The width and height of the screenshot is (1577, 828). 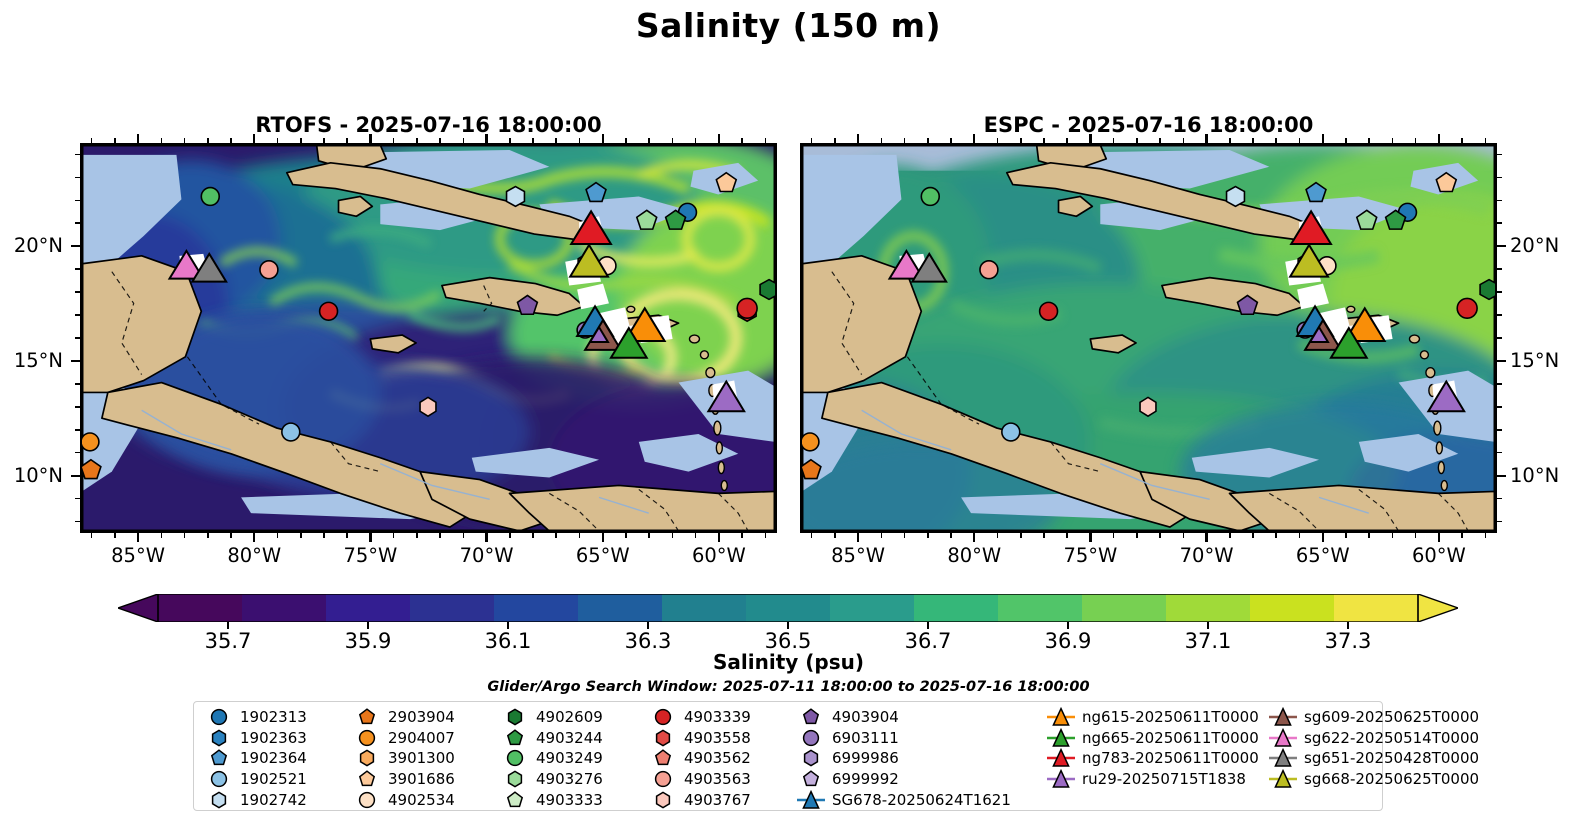 What do you see at coordinates (865, 717) in the screenshot?
I see `legend-entry-label: 4903904` at bounding box center [865, 717].